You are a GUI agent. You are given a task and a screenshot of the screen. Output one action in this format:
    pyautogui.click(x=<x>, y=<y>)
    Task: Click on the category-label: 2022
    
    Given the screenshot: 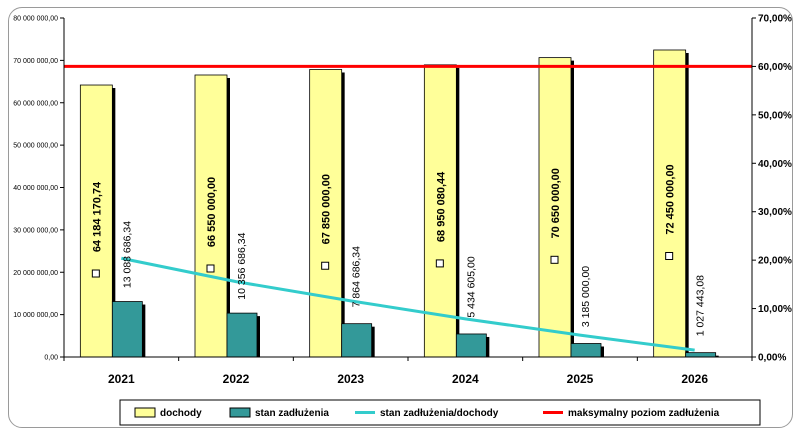 What is the action you would take?
    pyautogui.click(x=236, y=379)
    